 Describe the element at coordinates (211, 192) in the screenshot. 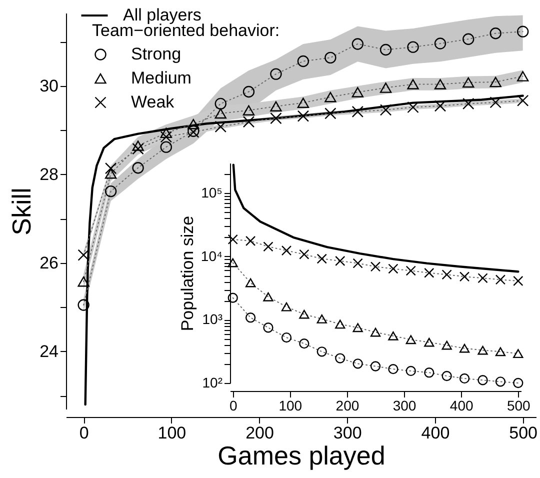

I see `y-tick-label: 10⁵` at that location.